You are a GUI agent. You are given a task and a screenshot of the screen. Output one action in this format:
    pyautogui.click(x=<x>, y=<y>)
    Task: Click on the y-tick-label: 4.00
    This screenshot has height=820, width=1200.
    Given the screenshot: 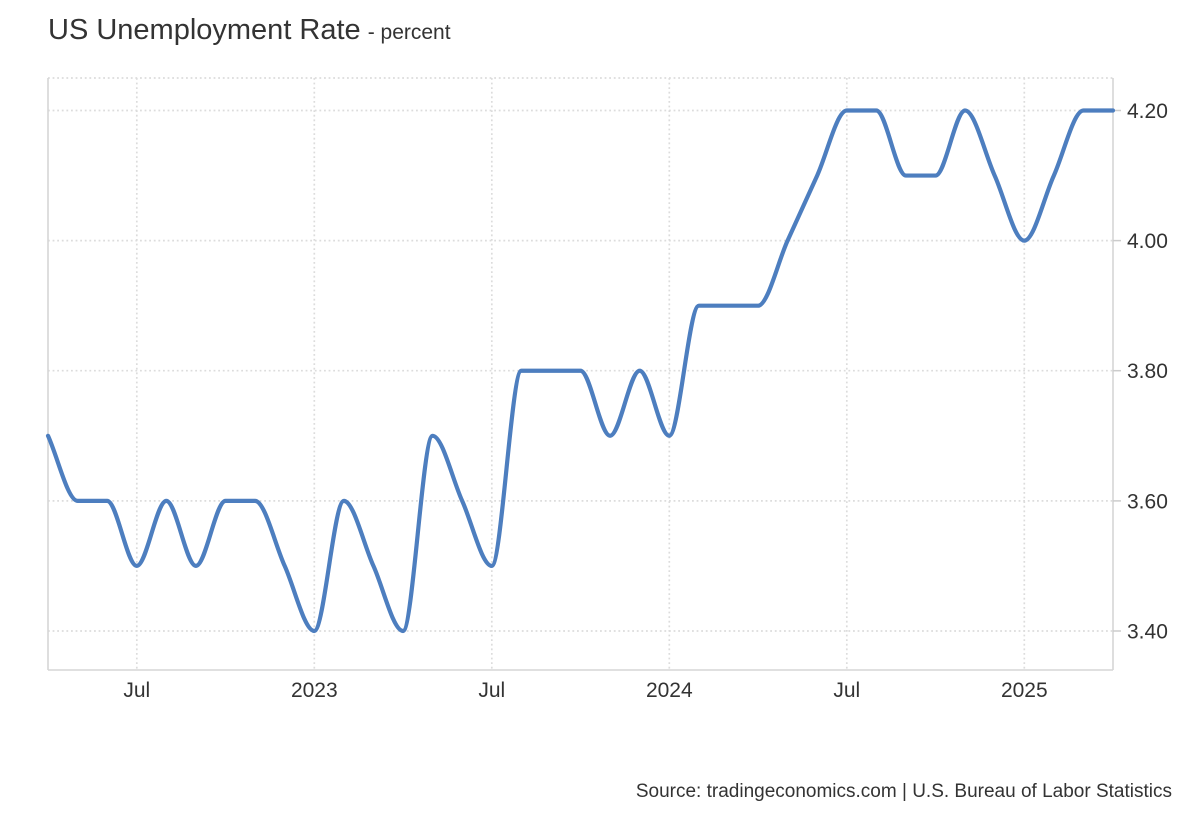 What is the action you would take?
    pyautogui.click(x=1147, y=241)
    